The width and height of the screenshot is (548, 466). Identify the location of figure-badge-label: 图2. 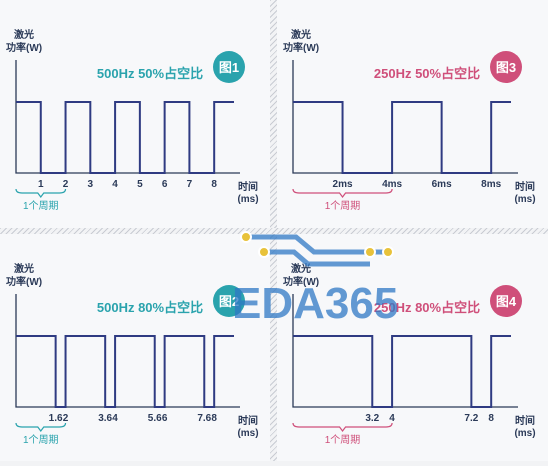
(229, 301).